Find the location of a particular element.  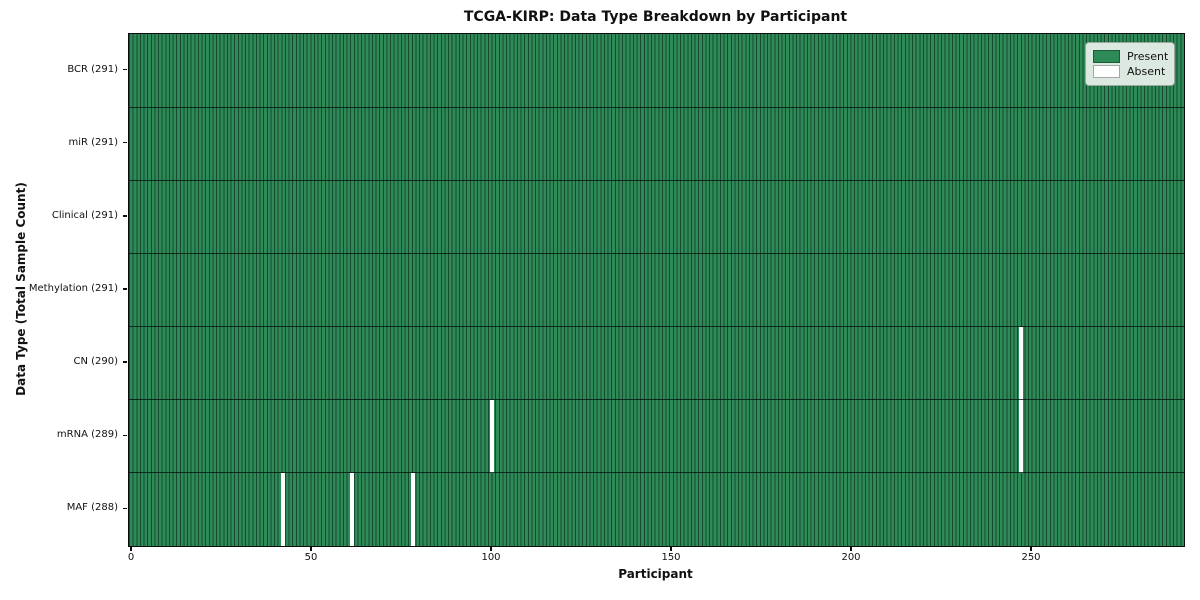

y-tick-label-CN: CN (290) is located at coordinates (95, 362).